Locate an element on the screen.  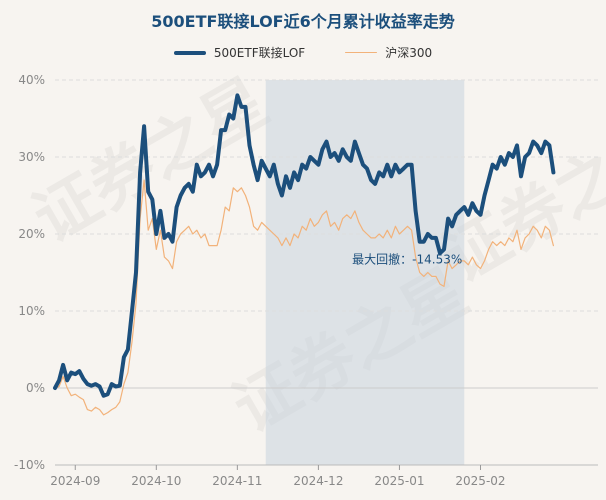
y-tick-label: 0% is located at coordinates (35, 388).